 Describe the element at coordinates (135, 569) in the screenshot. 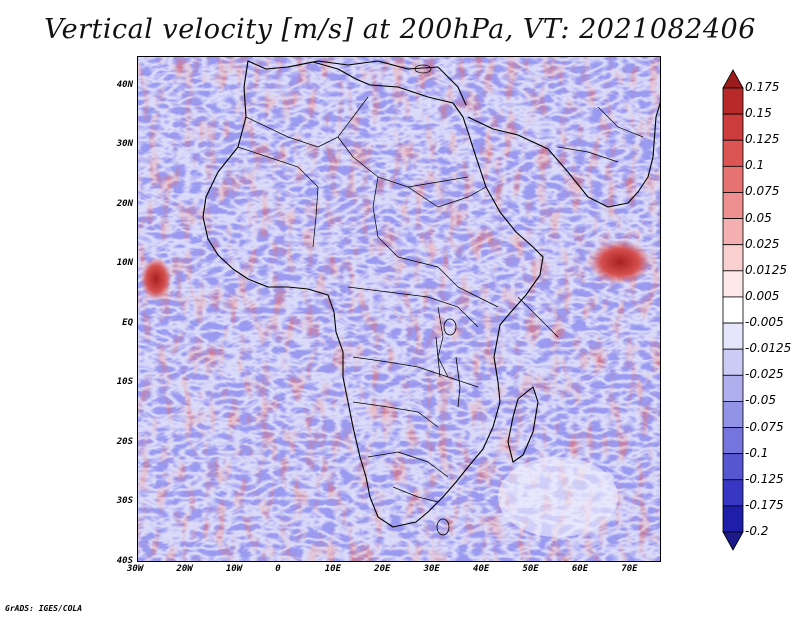

I see `lon-label: 30W` at that location.